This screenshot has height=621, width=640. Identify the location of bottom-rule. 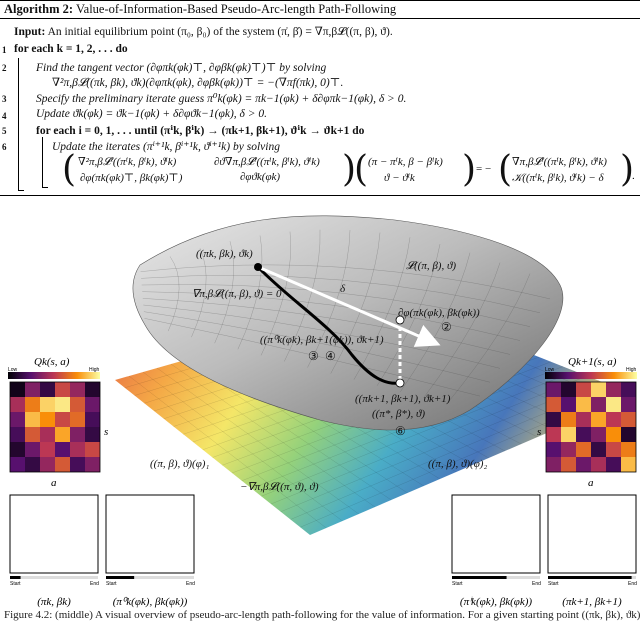
(320, 195).